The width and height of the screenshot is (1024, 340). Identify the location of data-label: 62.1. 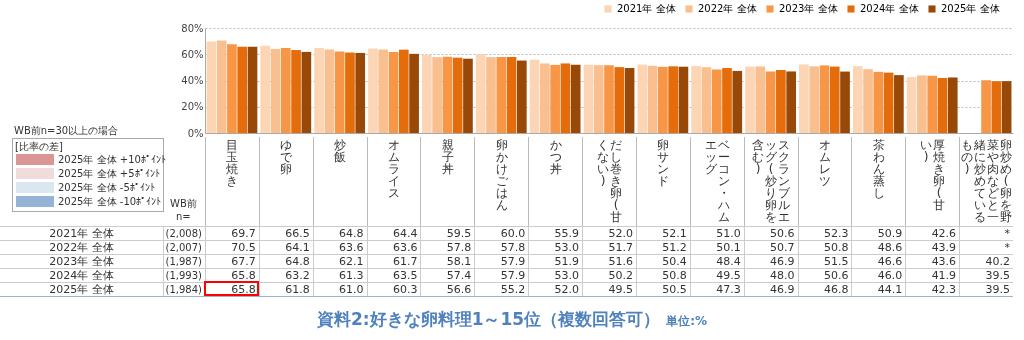
(339, 261).